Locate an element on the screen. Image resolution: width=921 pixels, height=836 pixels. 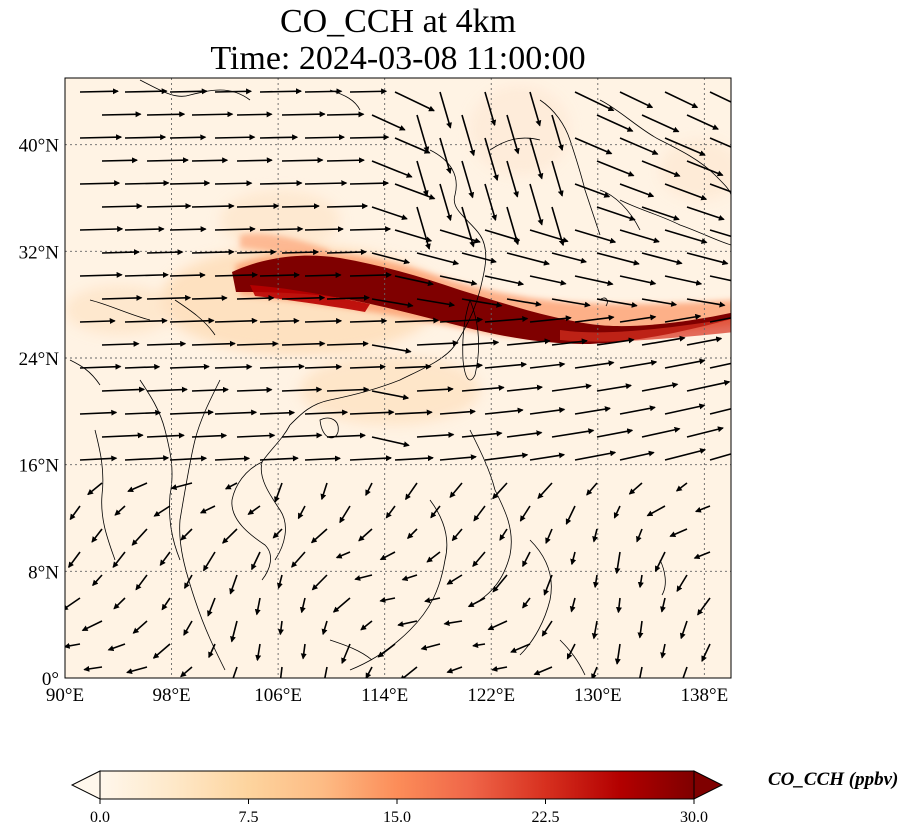
lon-tick-label: 130°E is located at coordinates (598, 695).